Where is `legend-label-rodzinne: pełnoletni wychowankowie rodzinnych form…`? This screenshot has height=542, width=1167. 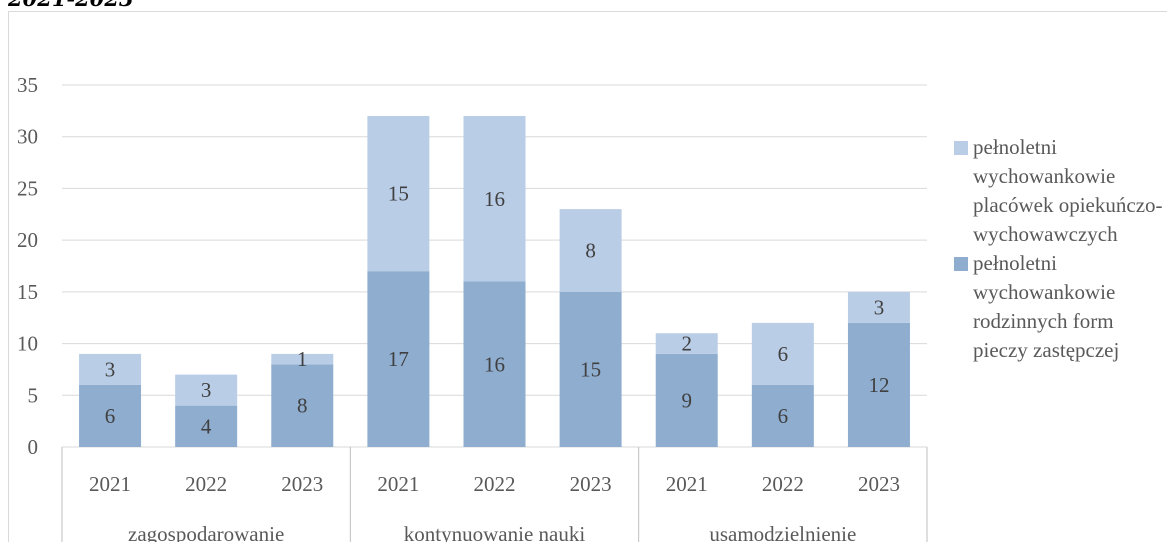
legend-label-rodzinne: pełnoletni wychowankowie rodzinnych form… is located at coordinates (1046, 306).